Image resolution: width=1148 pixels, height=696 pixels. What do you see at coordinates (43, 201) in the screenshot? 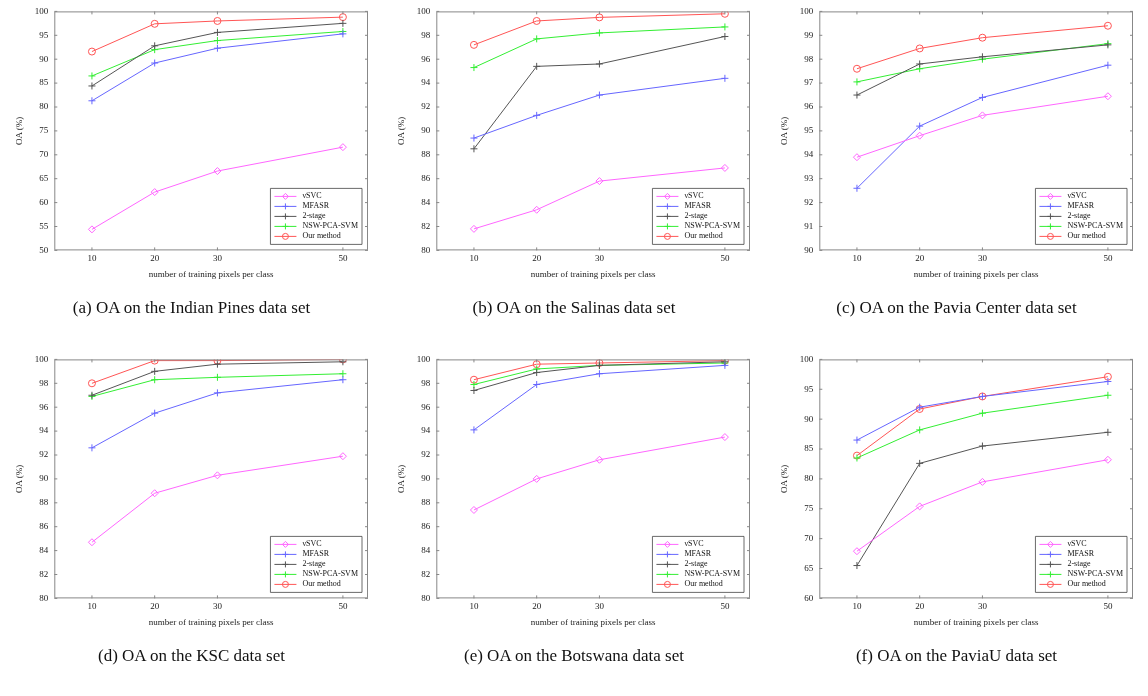
I see `y-tick-label: 60` at bounding box center [43, 201].